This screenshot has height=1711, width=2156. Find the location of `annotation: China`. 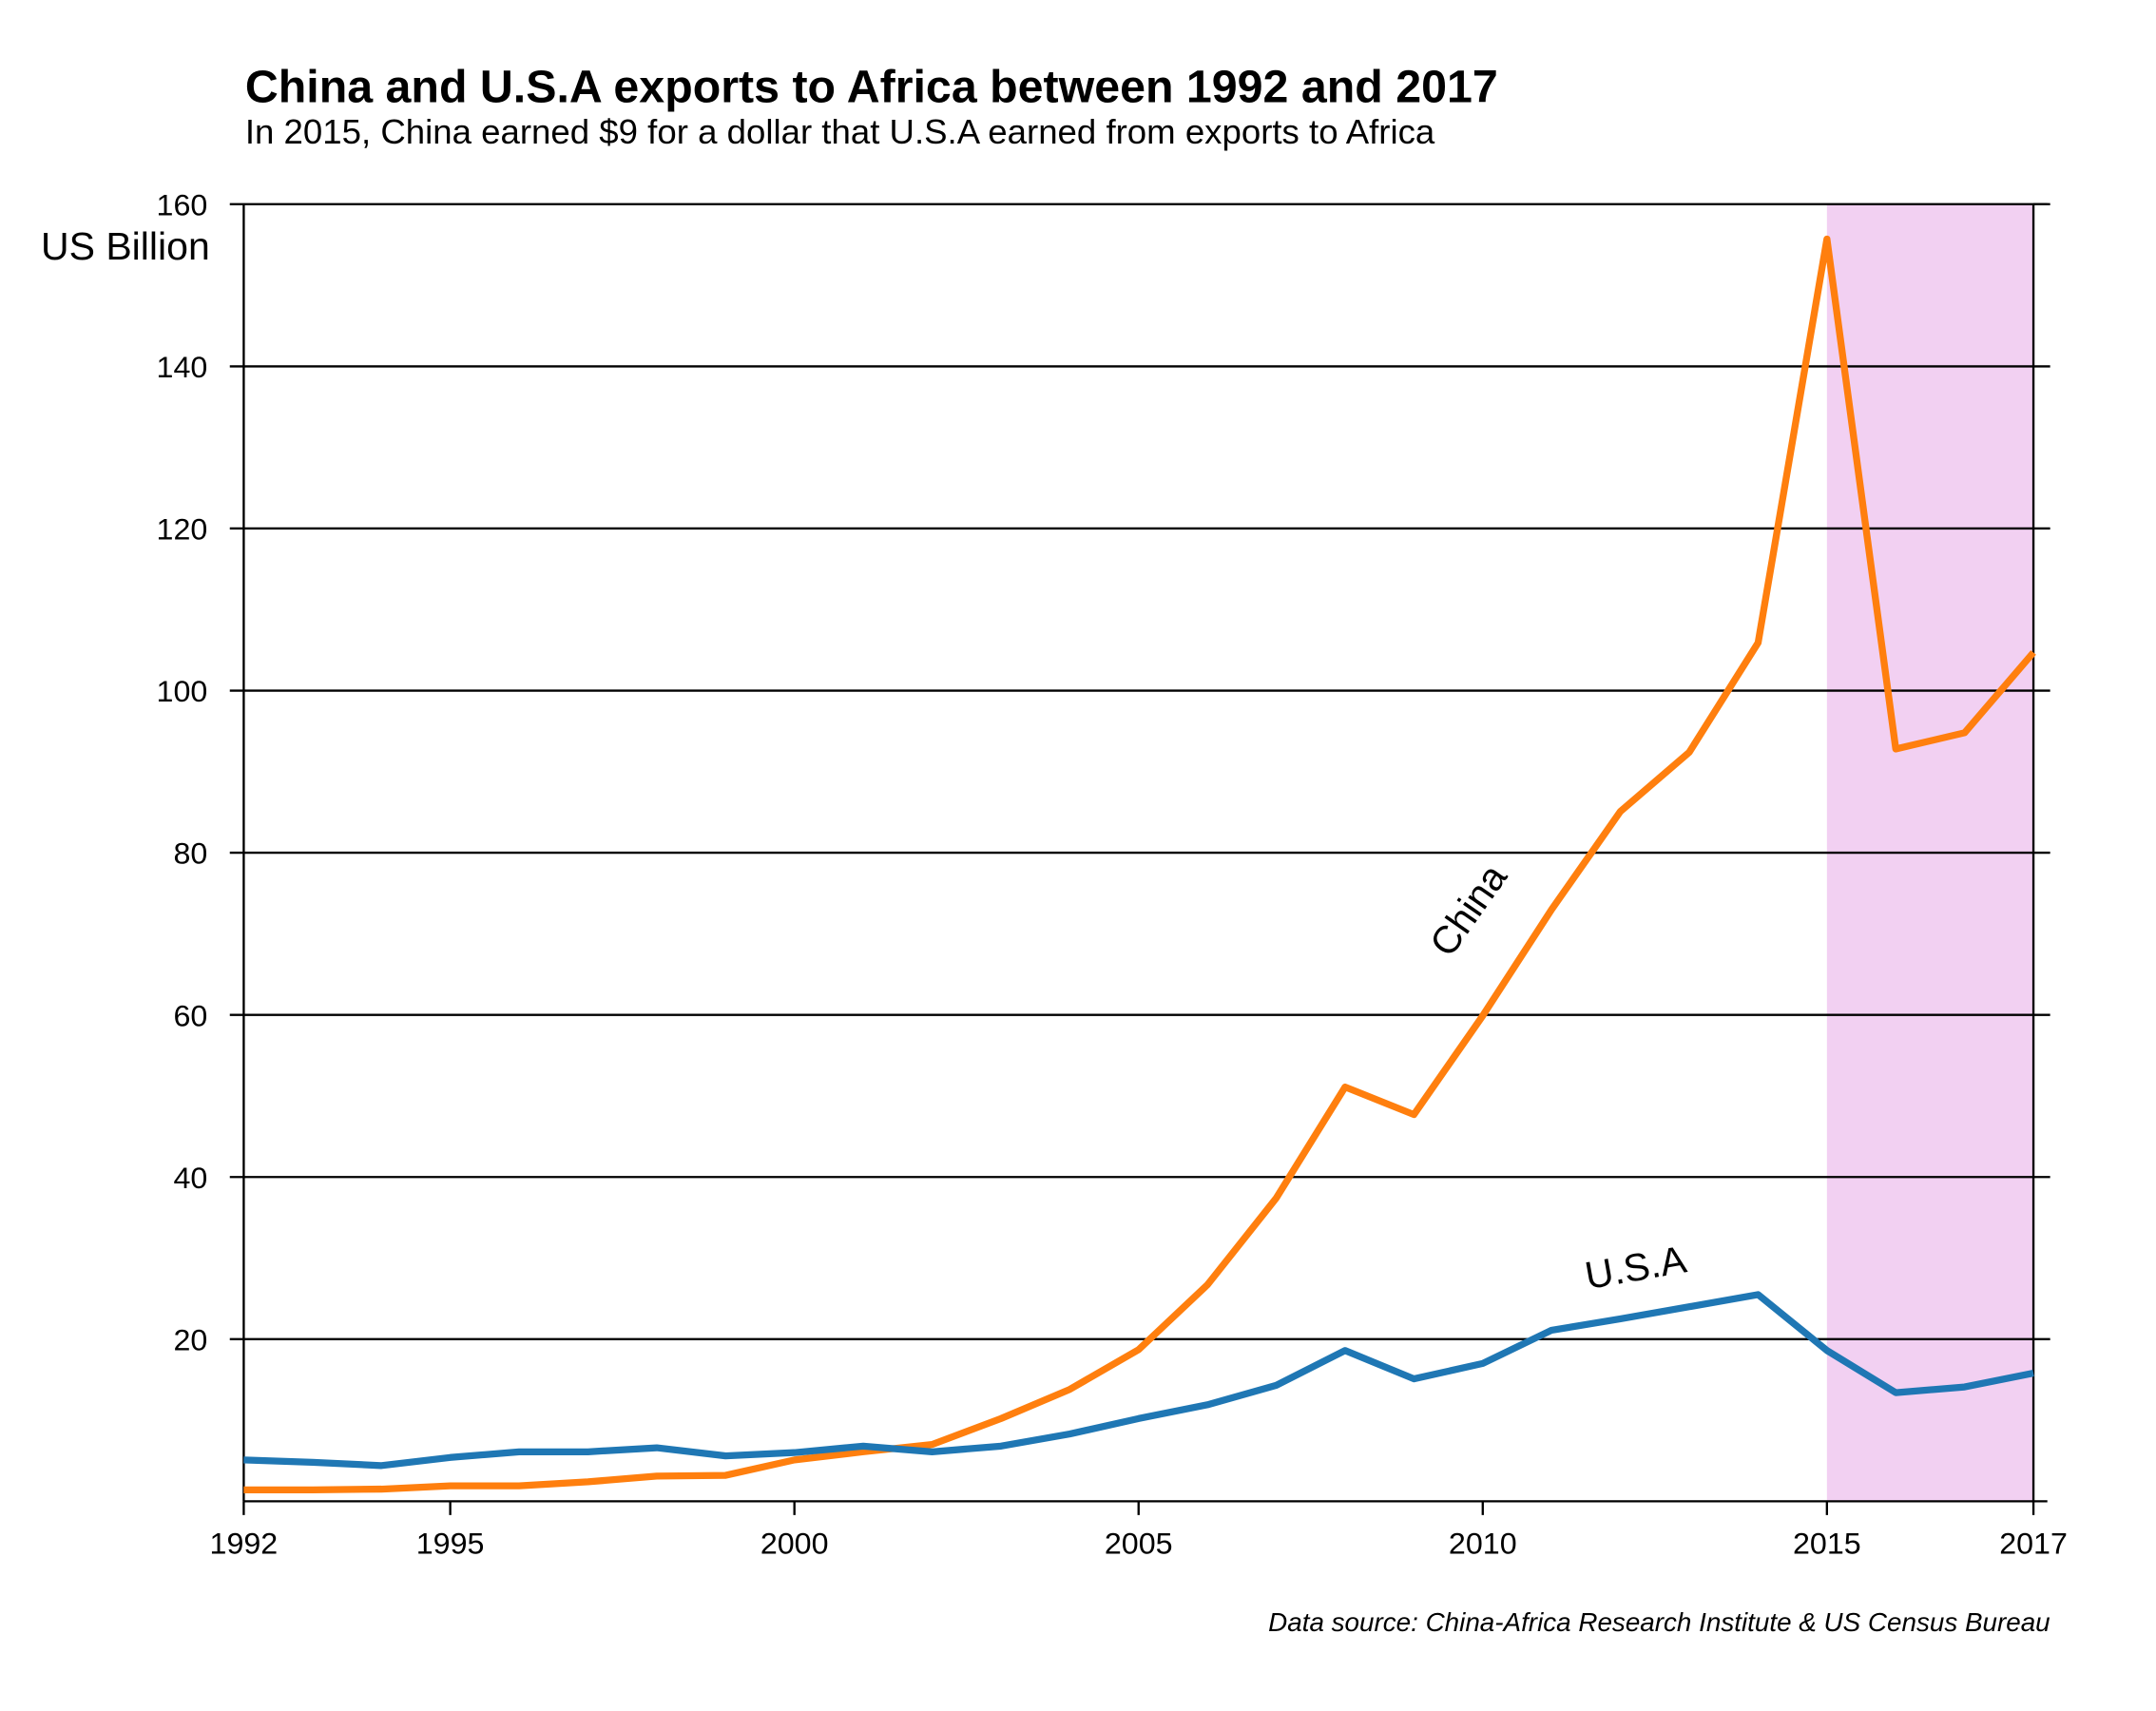

annotation: China is located at coordinates (1468, 909).